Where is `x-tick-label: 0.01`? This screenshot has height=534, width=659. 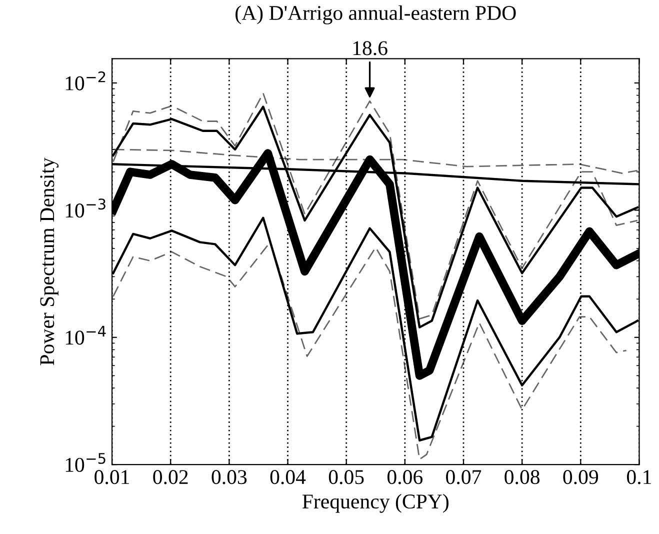
x-tick-label: 0.01 is located at coordinates (112, 477).